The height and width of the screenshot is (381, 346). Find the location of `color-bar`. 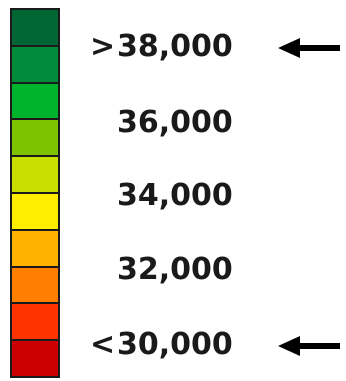

color-bar is located at coordinates (35, 193).